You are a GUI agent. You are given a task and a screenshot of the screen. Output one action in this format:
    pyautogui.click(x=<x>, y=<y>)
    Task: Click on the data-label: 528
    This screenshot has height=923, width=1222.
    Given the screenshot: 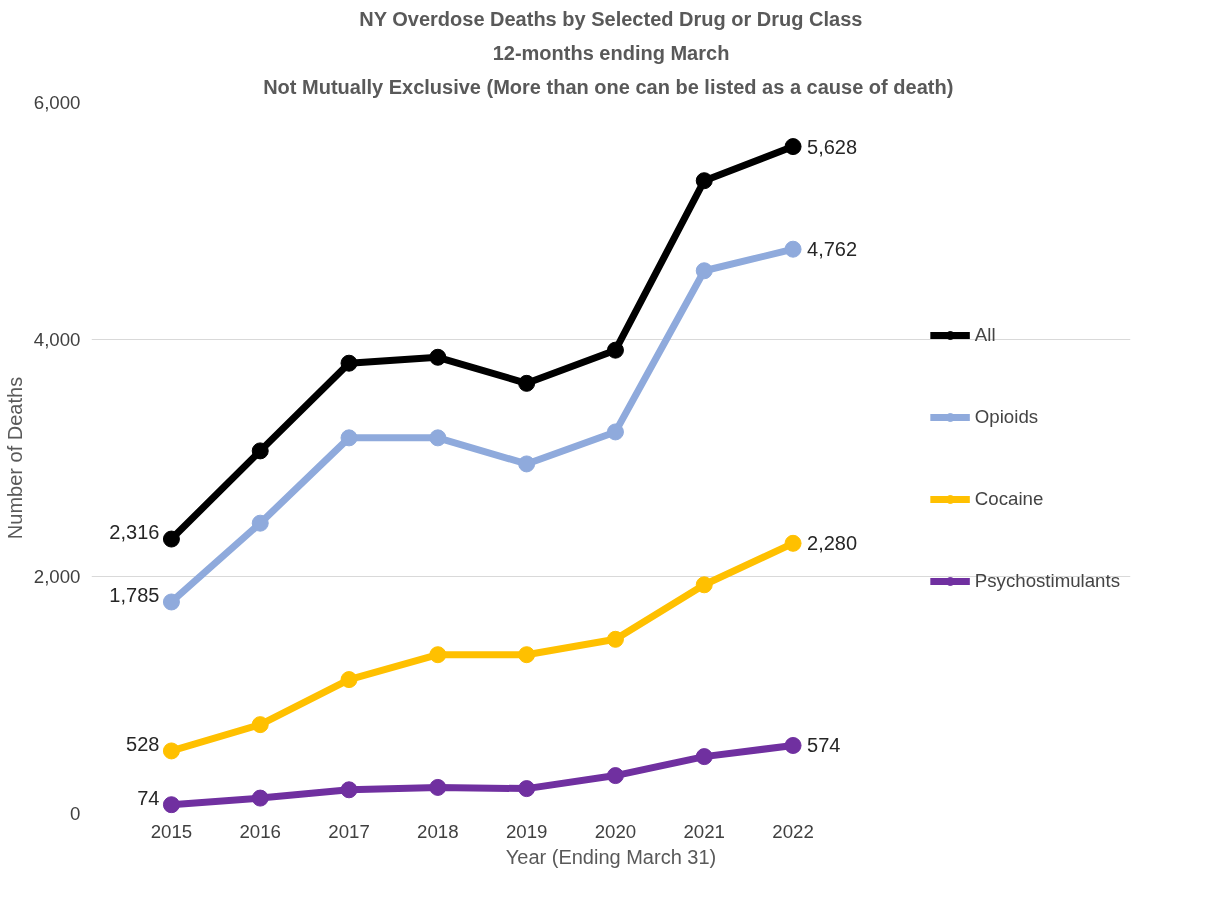 What is the action you would take?
    pyautogui.click(x=143, y=743)
    